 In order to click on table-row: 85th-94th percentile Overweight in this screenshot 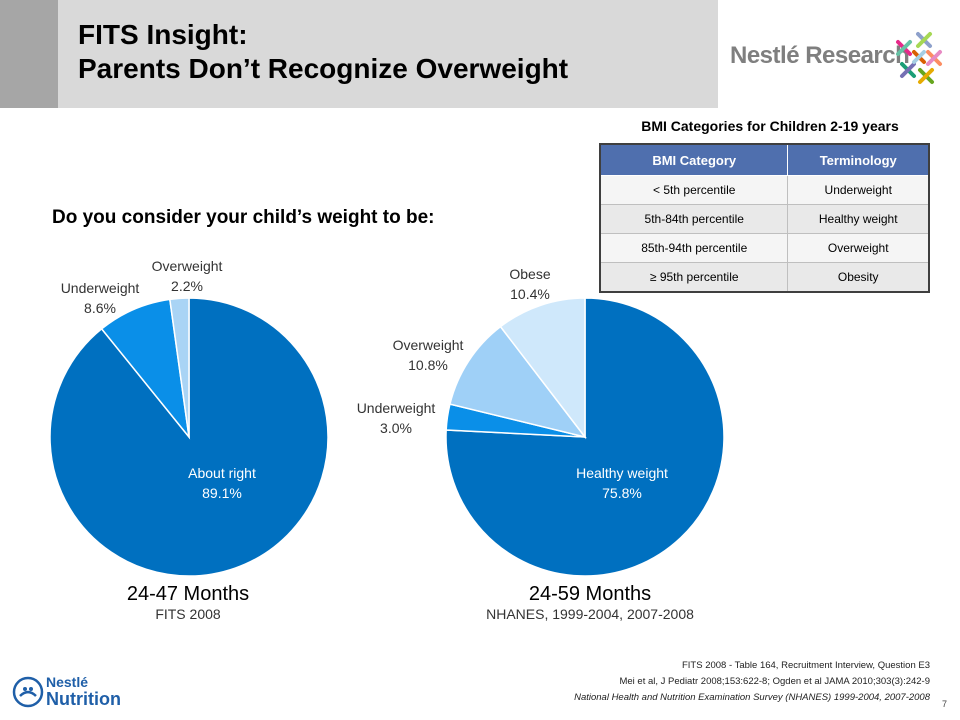, I will do `click(764, 248)`.